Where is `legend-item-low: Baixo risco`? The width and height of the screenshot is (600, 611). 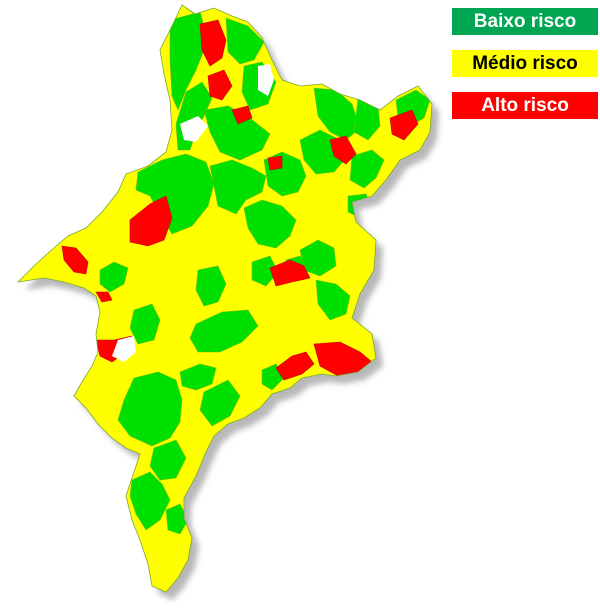
legend-item-low: Baixo risco is located at coordinates (525, 21).